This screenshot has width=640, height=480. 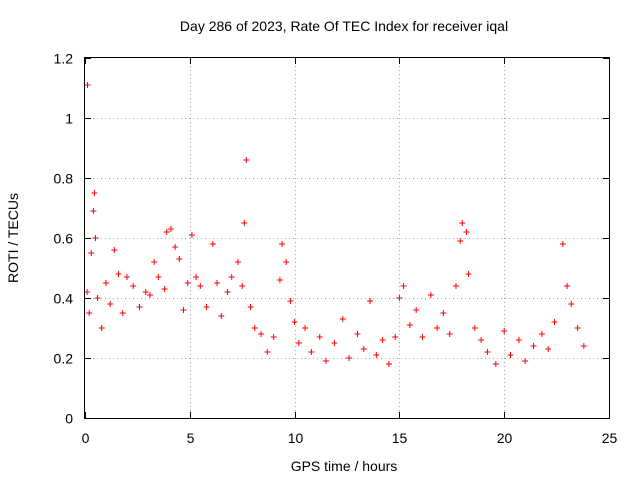 I want to click on y-axis-label: ROTI / TECUs, so click(x=13, y=238).